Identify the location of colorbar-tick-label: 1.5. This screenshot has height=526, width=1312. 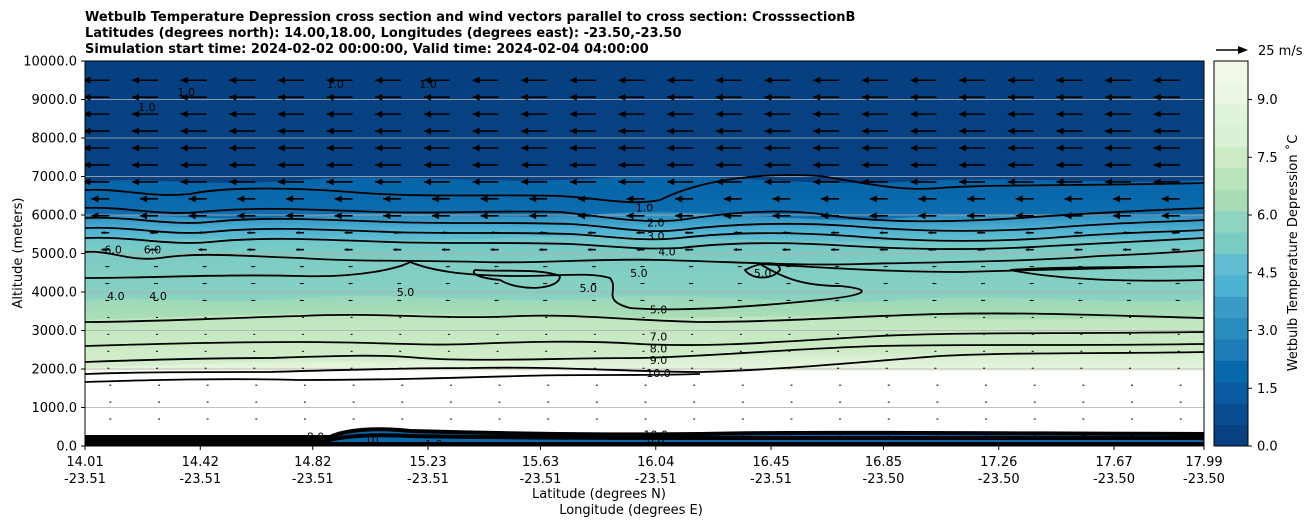
(1267, 389).